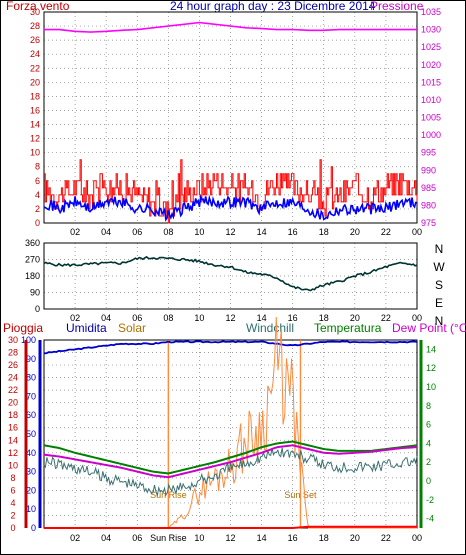  I want to click on pressure-y-tick: 1030, so click(431, 30).